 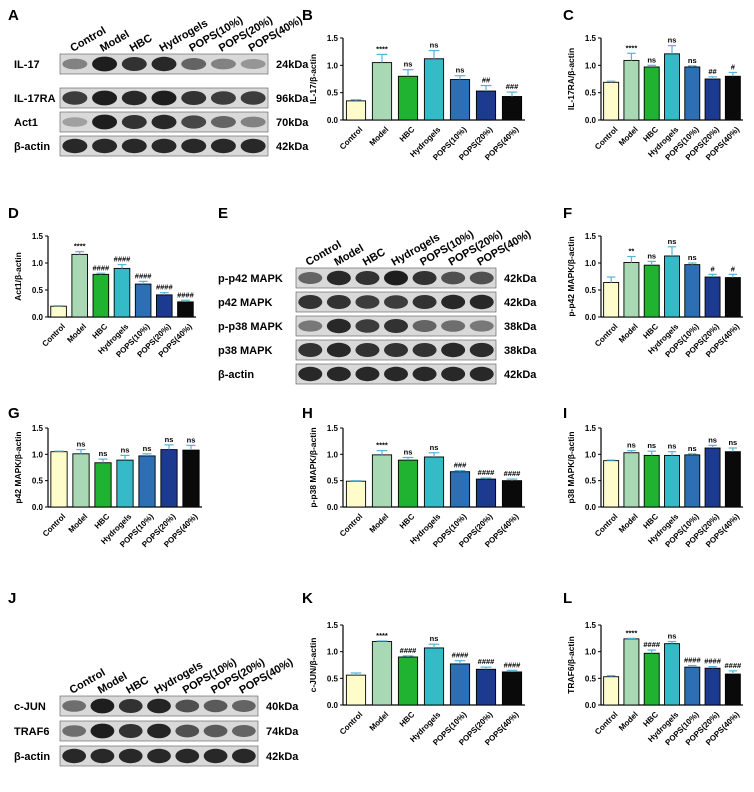 I want to click on significance-label: **, so click(x=632, y=251).